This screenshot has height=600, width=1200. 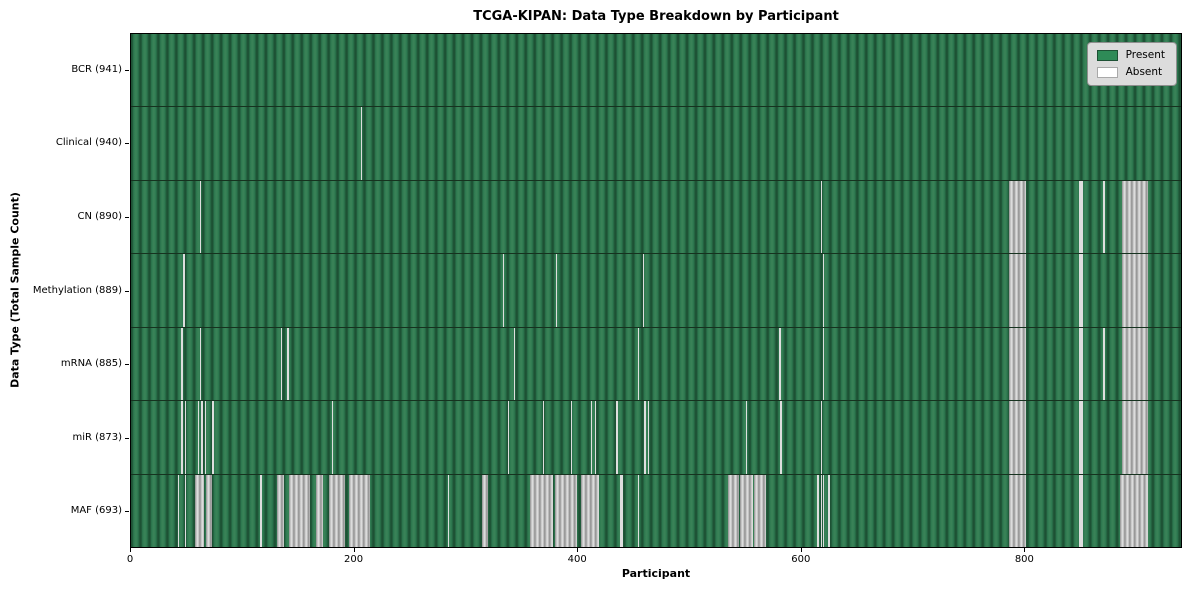 I want to click on heatmap-row-methylation, so click(x=656, y=291).